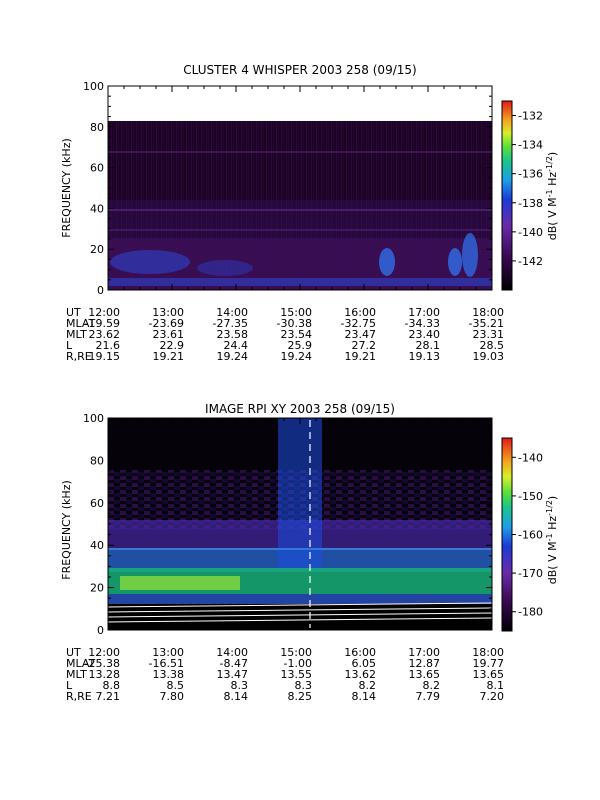 The height and width of the screenshot is (800, 600). Describe the element at coordinates (530, 145) in the screenshot. I see `colorbar-tick-label: -134` at that location.